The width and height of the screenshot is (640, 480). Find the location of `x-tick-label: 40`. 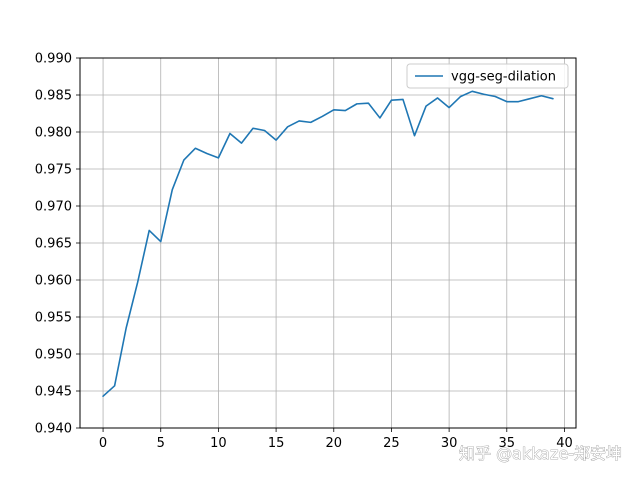

x-tick-label: 40 is located at coordinates (564, 443).